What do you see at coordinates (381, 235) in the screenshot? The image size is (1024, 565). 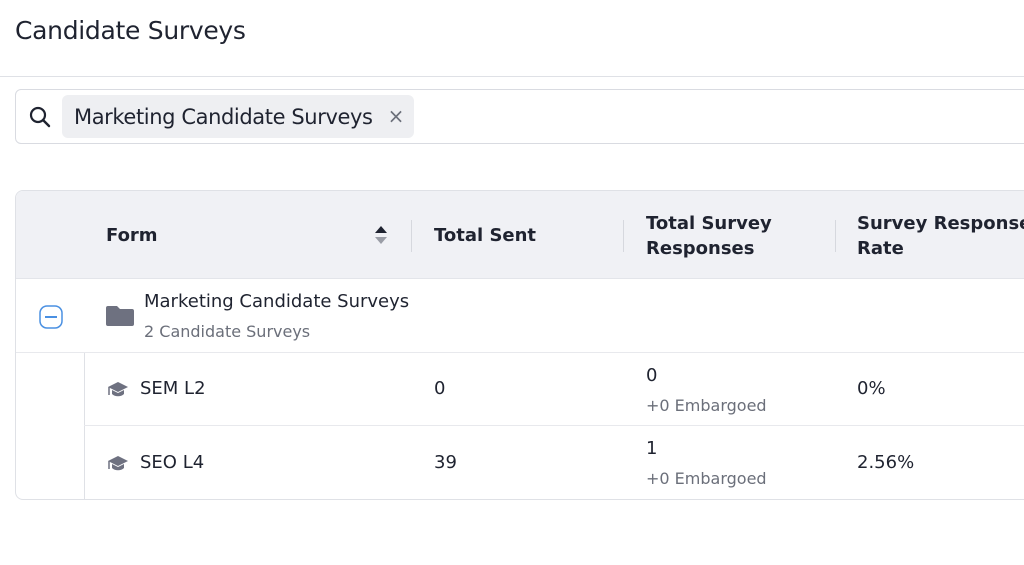 I see `sort-icon` at bounding box center [381, 235].